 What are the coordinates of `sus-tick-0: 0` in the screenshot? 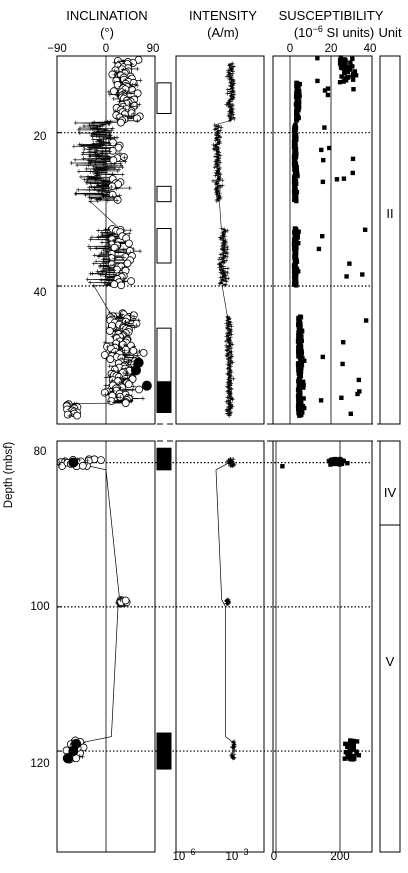 It's located at (290, 49).